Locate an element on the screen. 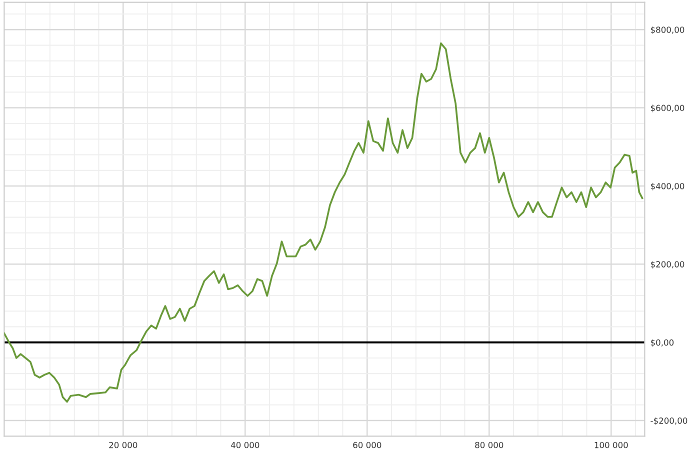 Image resolution: width=700 pixels, height=452 pixels. y-tick-label: $0,00 is located at coordinates (662, 343).